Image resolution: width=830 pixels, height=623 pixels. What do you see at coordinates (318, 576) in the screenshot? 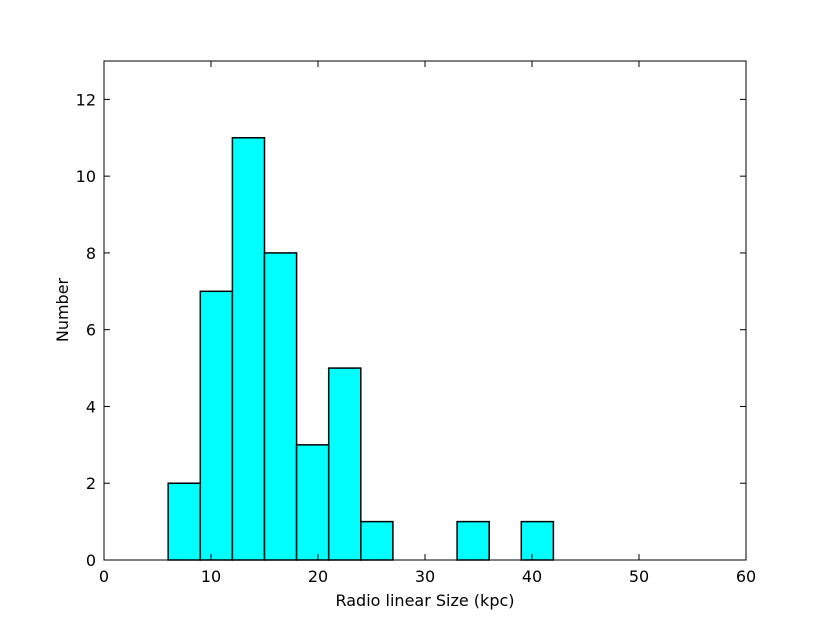
I see `x-tick-label-2: 20` at bounding box center [318, 576].